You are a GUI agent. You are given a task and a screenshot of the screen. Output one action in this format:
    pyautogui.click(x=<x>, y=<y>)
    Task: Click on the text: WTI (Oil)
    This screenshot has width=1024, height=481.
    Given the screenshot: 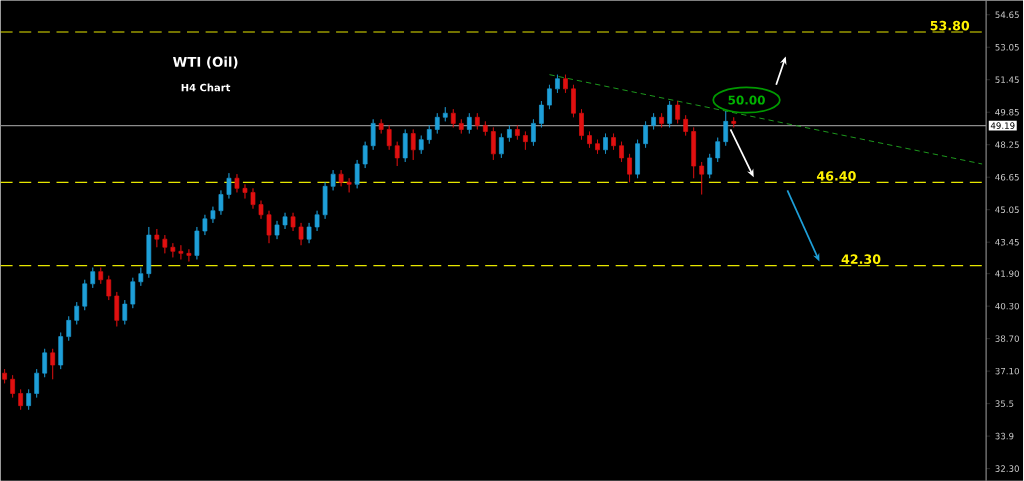 What is the action you would take?
    pyautogui.click(x=205, y=62)
    